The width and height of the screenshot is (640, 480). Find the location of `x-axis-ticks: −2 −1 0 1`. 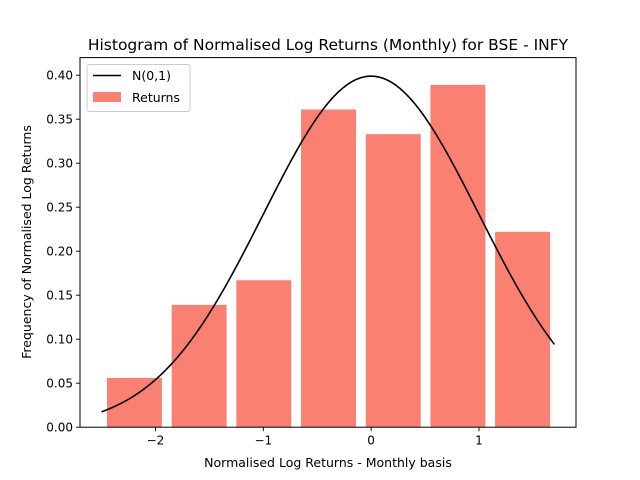

x-axis-ticks: −2 −1 0 1 is located at coordinates (315, 437).